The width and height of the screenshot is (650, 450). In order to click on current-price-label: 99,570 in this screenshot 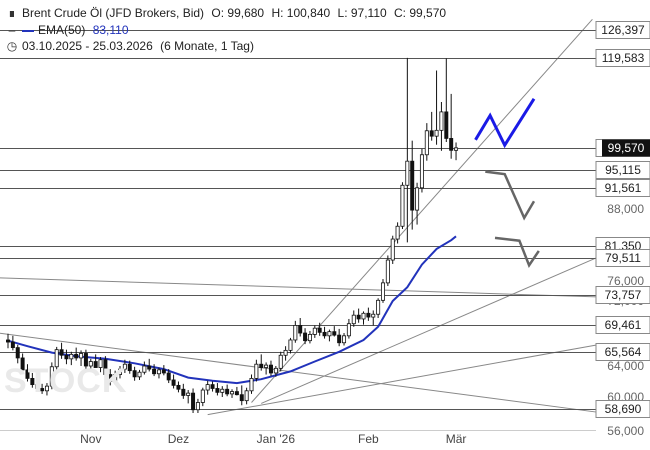, I will do `click(626, 148)`.